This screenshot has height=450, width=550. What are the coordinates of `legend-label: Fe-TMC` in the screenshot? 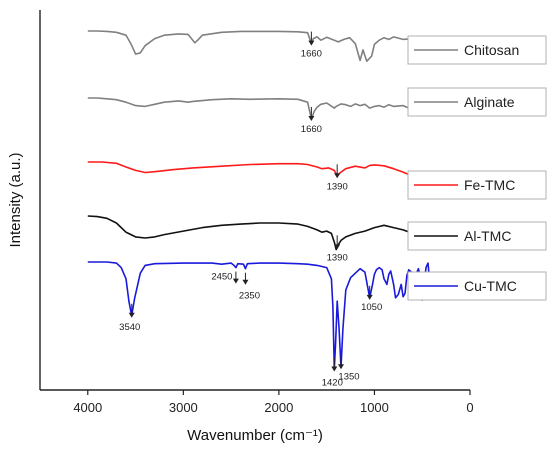 It's located at (489, 185).